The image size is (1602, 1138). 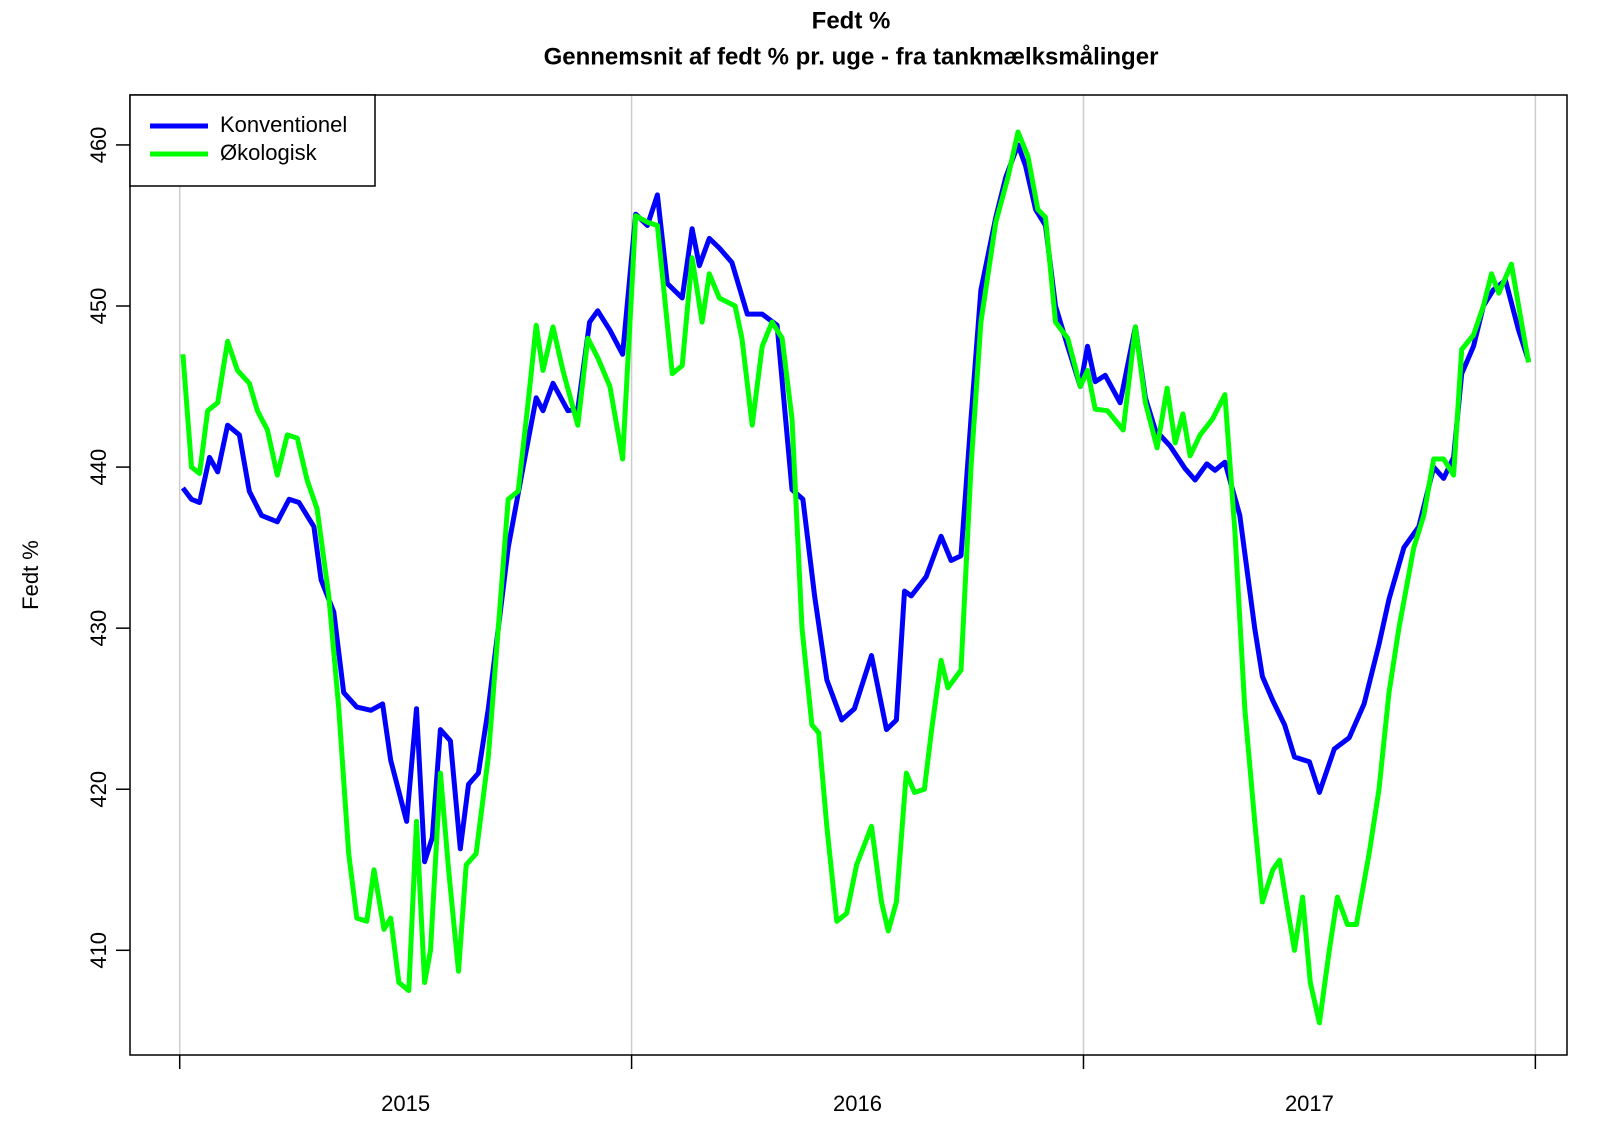 What do you see at coordinates (857, 1103) in the screenshot?
I see `x-tick-label: 2016` at bounding box center [857, 1103].